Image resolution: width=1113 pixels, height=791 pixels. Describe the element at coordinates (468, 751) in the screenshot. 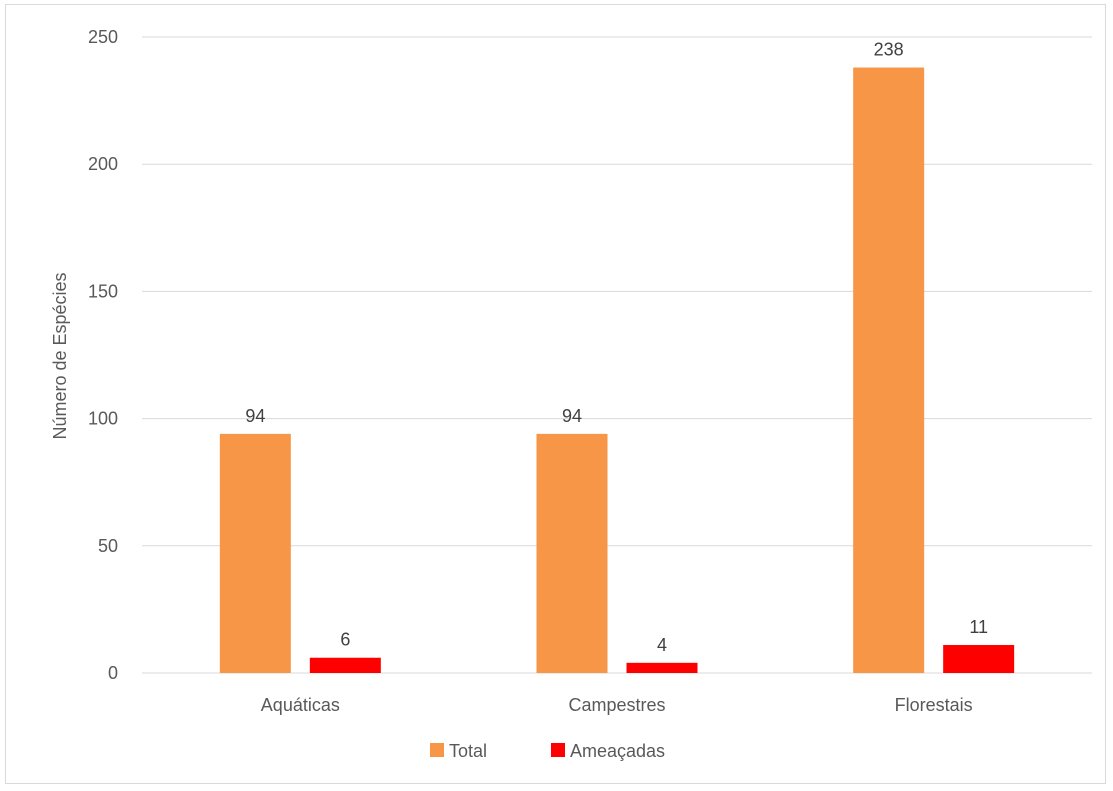

I see `legend-label-total: Total` at that location.